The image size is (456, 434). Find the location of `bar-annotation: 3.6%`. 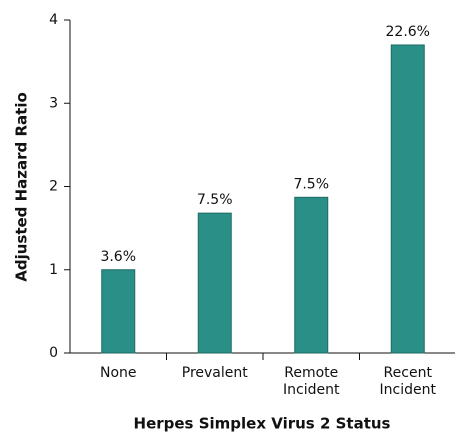

bar-annotation: 3.6% is located at coordinates (118, 257).